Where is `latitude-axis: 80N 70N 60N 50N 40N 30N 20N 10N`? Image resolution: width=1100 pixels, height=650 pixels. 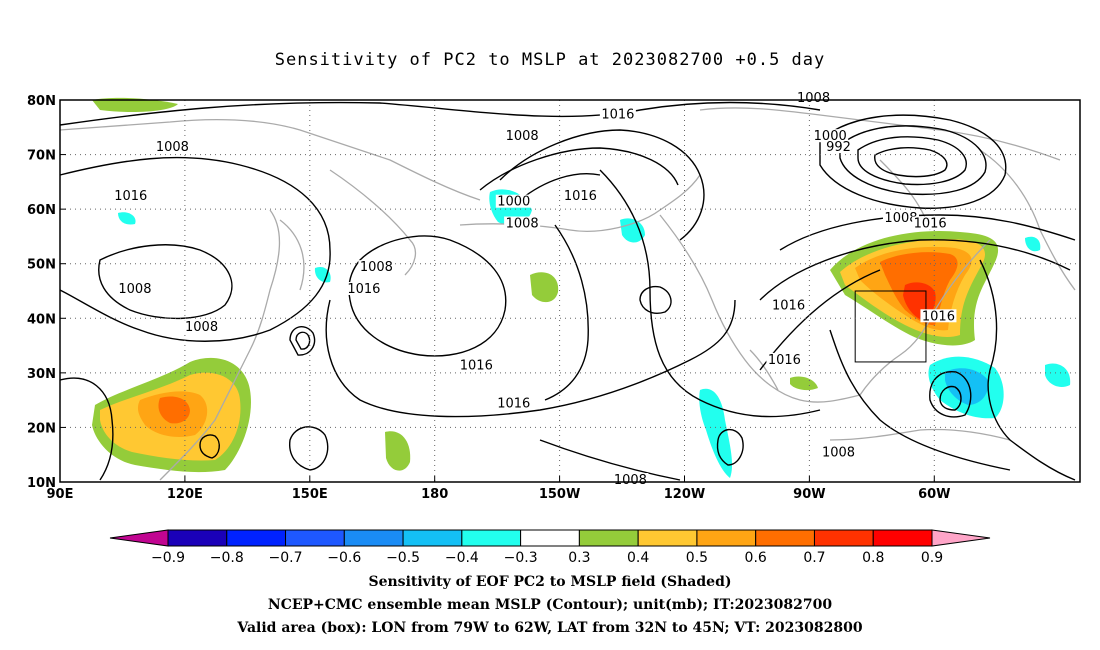
latitude-axis: 80N 70N 60N 50N 40N 30N 20N 10N is located at coordinates (46, 292).